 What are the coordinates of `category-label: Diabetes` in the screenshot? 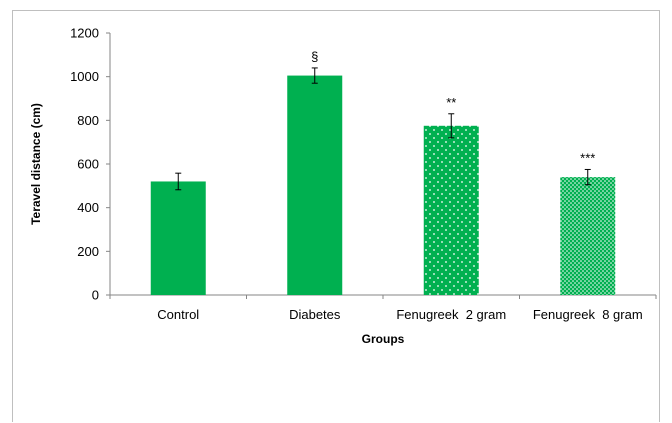 It's located at (315, 314).